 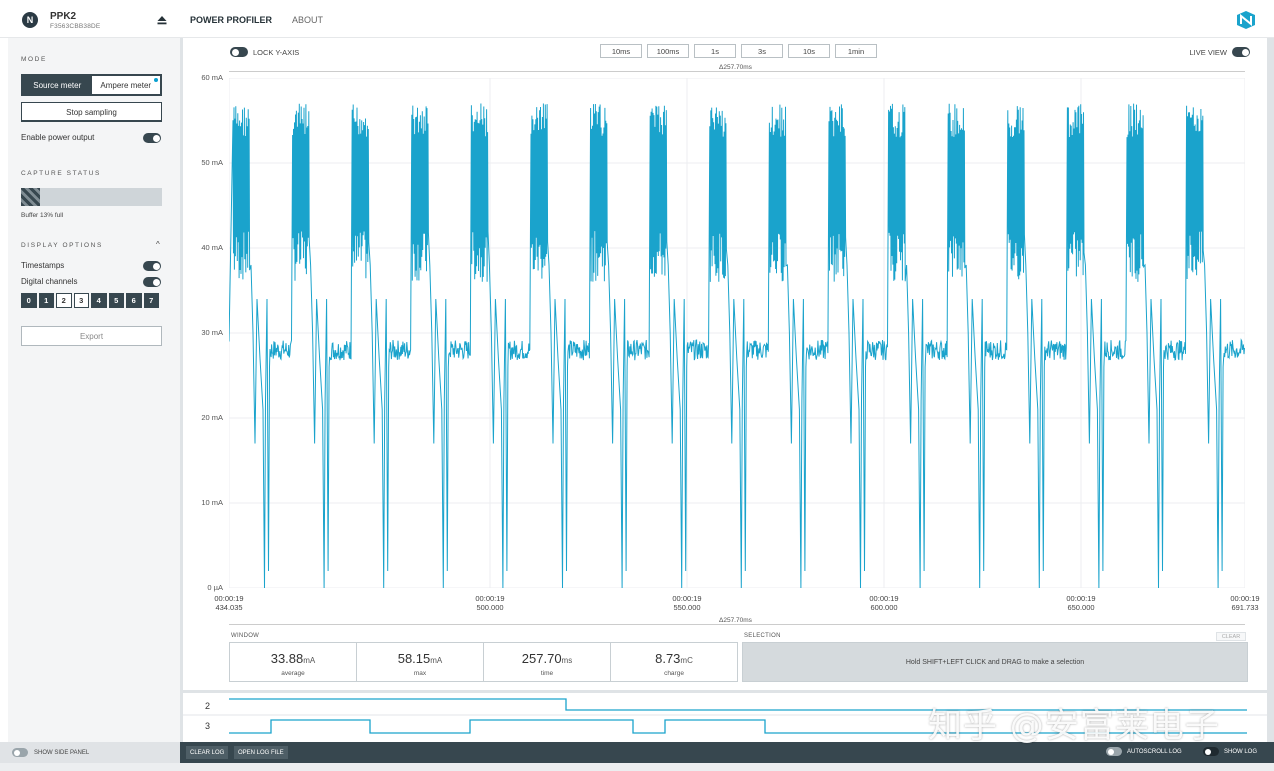 I want to click on x-tick-4: 00:00:19 650.000, so click(x=1081, y=603).